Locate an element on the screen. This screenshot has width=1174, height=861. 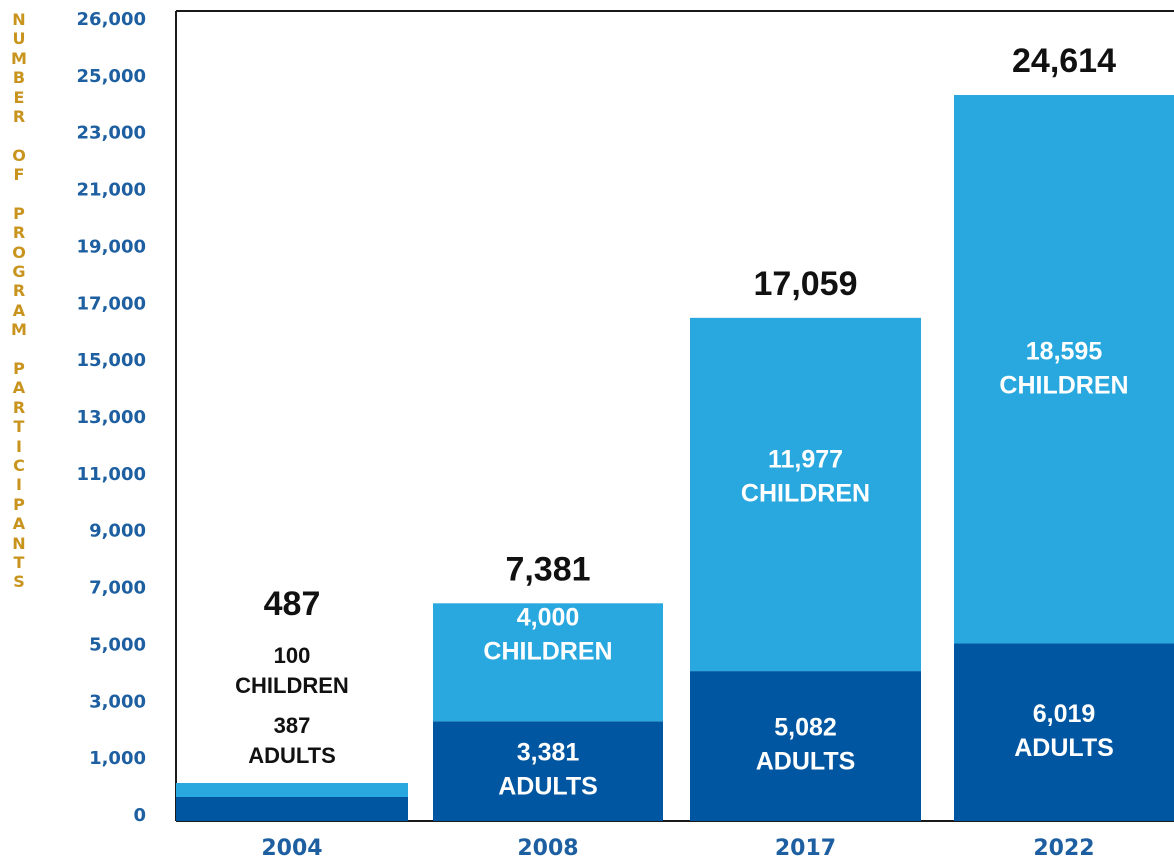
bar-adults-2008 is located at coordinates (548, 771).